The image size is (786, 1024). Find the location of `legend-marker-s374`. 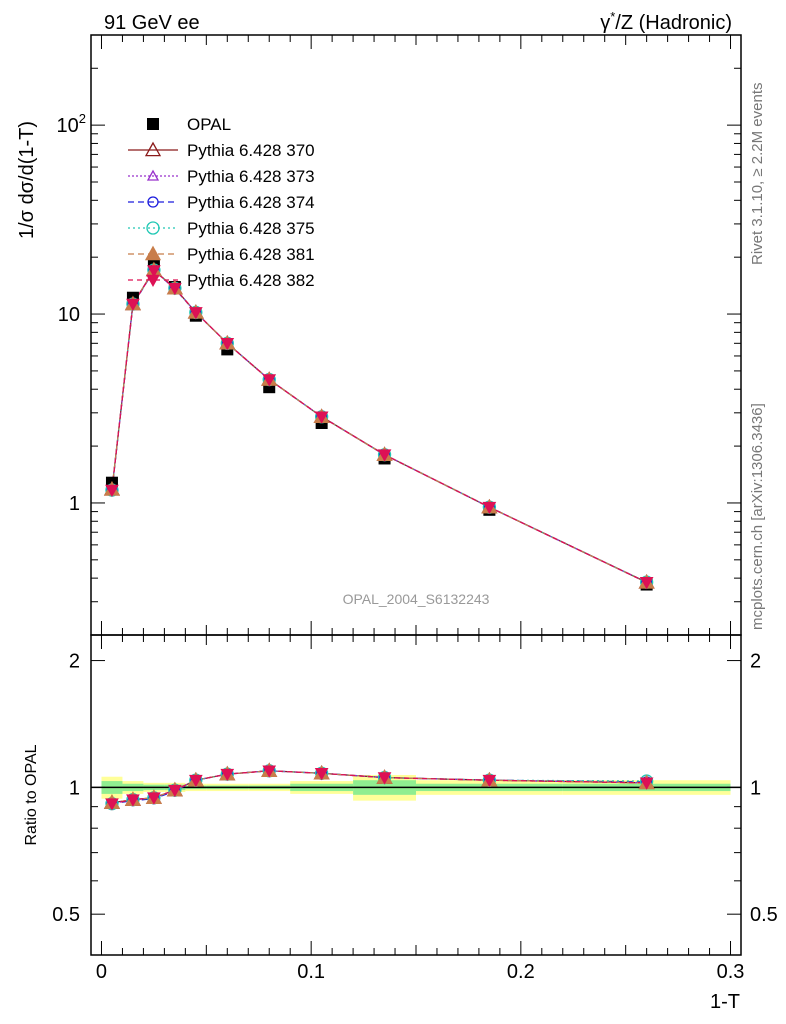

legend-marker-s374 is located at coordinates (153, 202).